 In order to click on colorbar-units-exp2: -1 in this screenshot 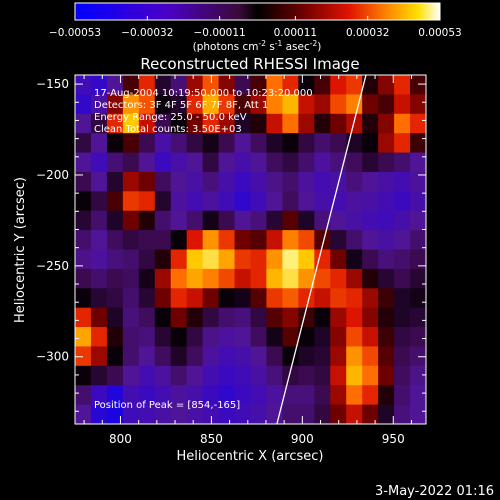, I will do `click(279, 43)`.